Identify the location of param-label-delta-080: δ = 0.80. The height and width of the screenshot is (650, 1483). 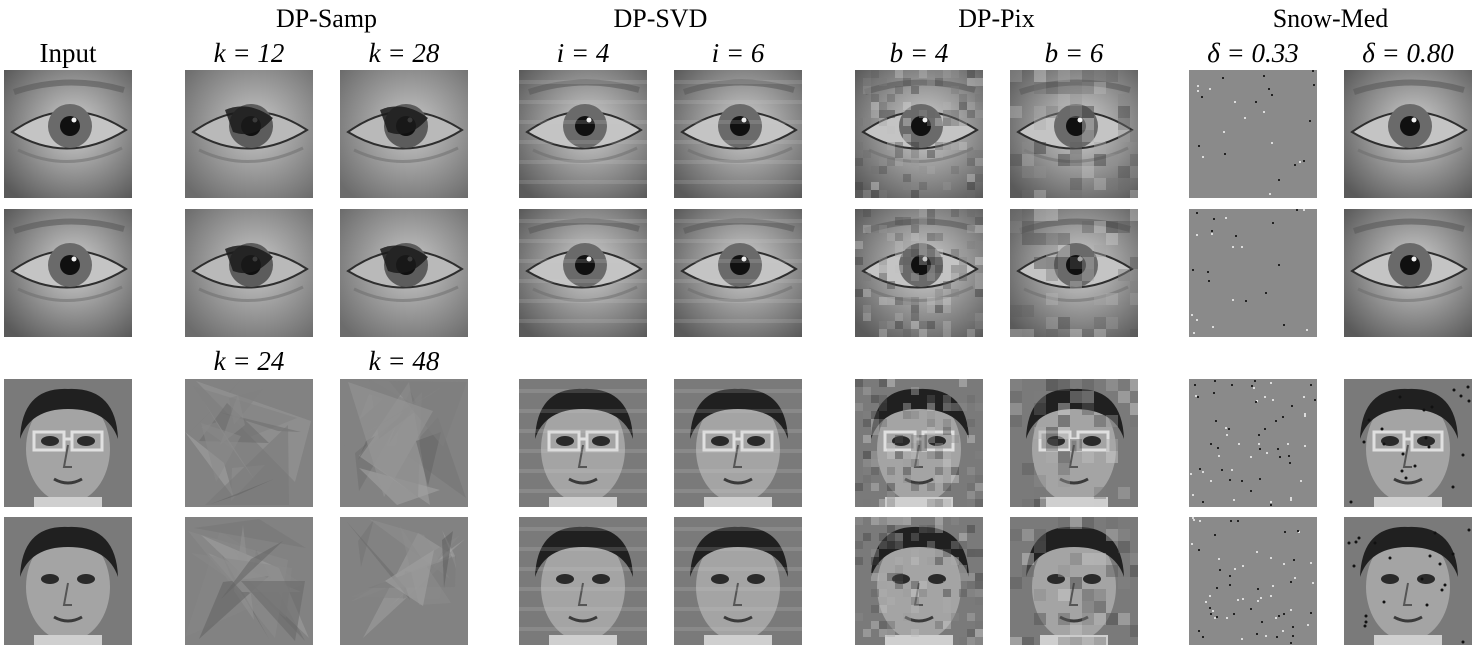
(1408, 53).